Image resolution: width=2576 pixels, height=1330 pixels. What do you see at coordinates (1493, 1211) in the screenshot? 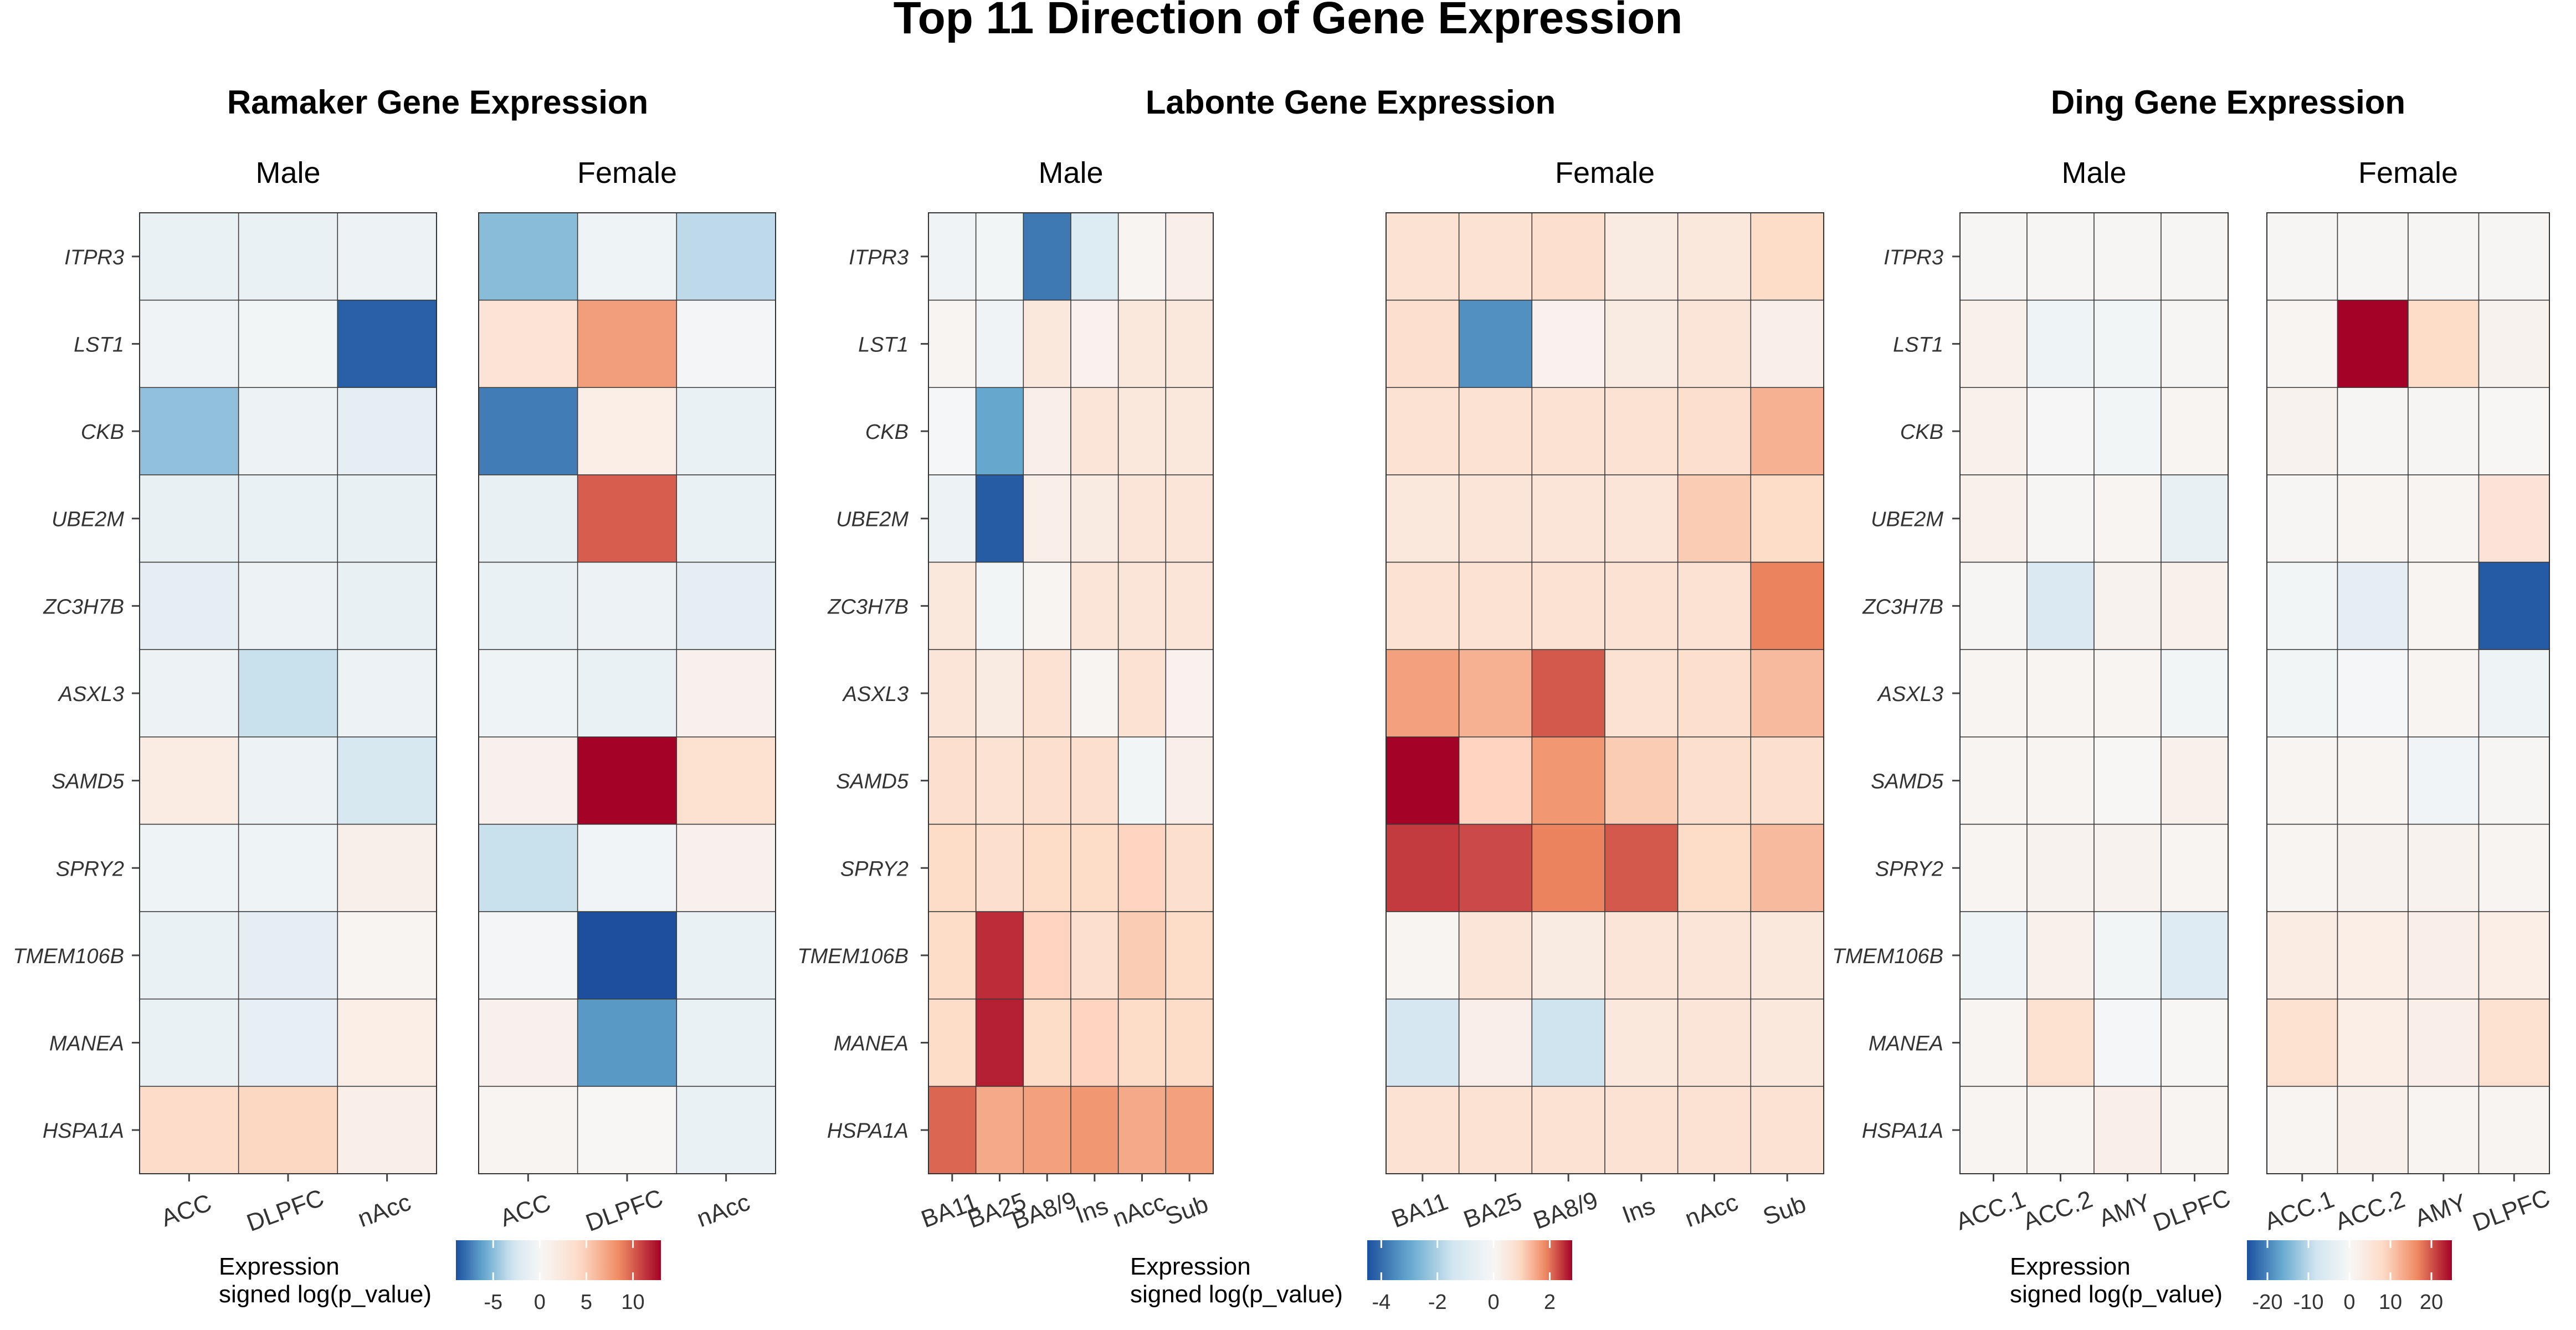
I see `column-label: BA25` at bounding box center [1493, 1211].